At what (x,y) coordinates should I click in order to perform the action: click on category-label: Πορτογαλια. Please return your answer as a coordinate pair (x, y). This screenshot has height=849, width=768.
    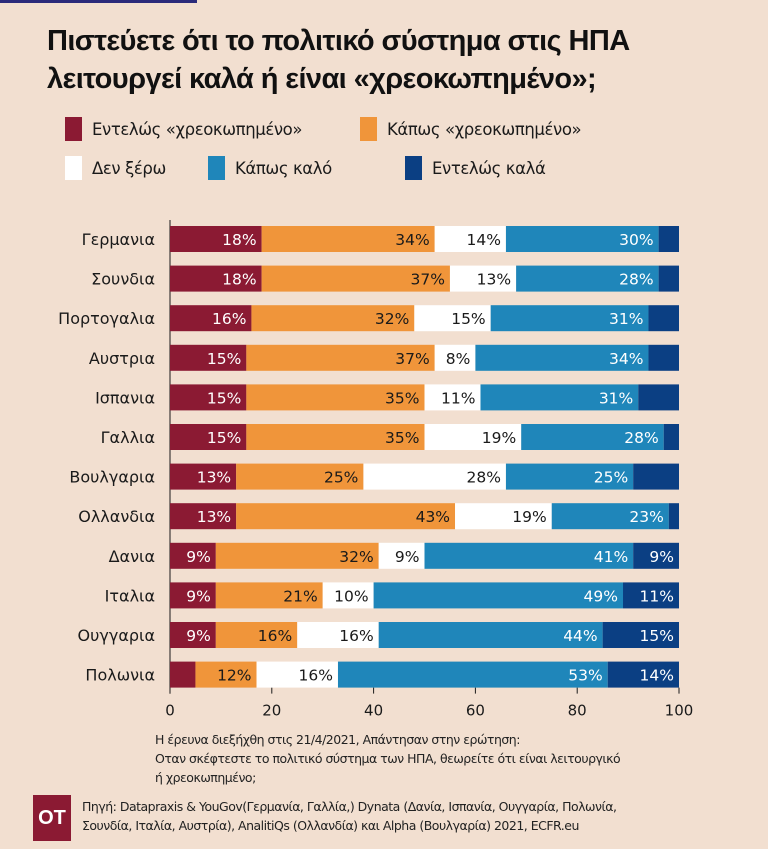
    Looking at the image, I should click on (106, 318).